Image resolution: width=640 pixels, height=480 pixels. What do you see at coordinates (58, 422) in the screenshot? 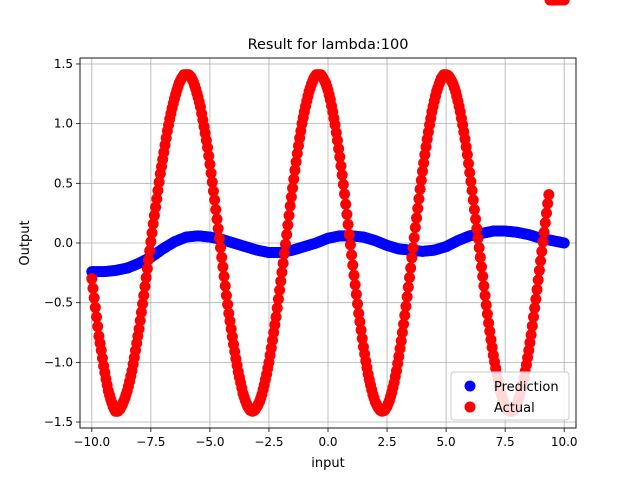
I see `y-tick-label: −1.5` at bounding box center [58, 422].